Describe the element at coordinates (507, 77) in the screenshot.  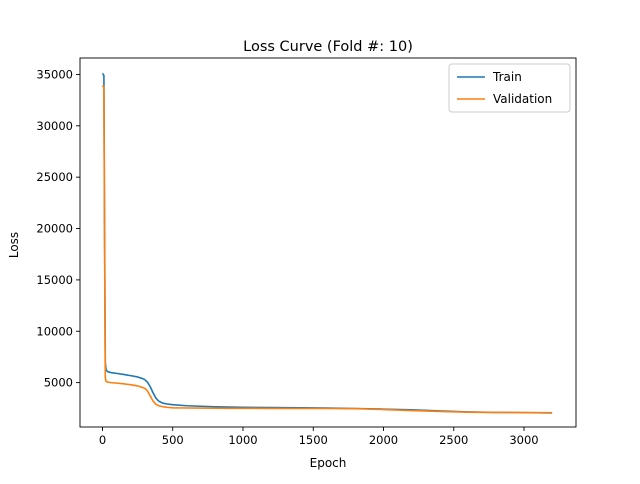
I see `legend-label-train: Train` at that location.